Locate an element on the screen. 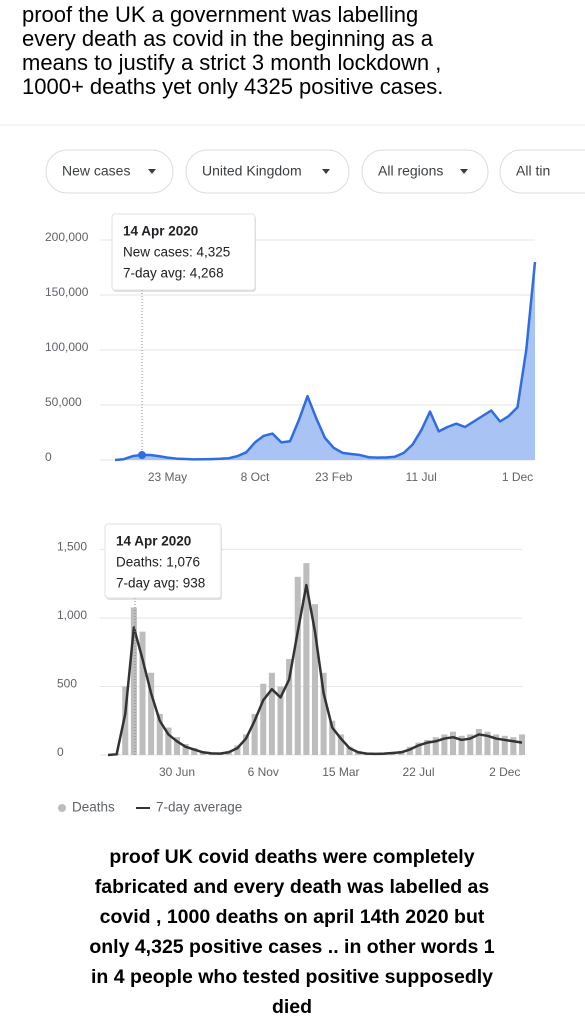  x-tick-label: 11 Jul is located at coordinates (421, 477).